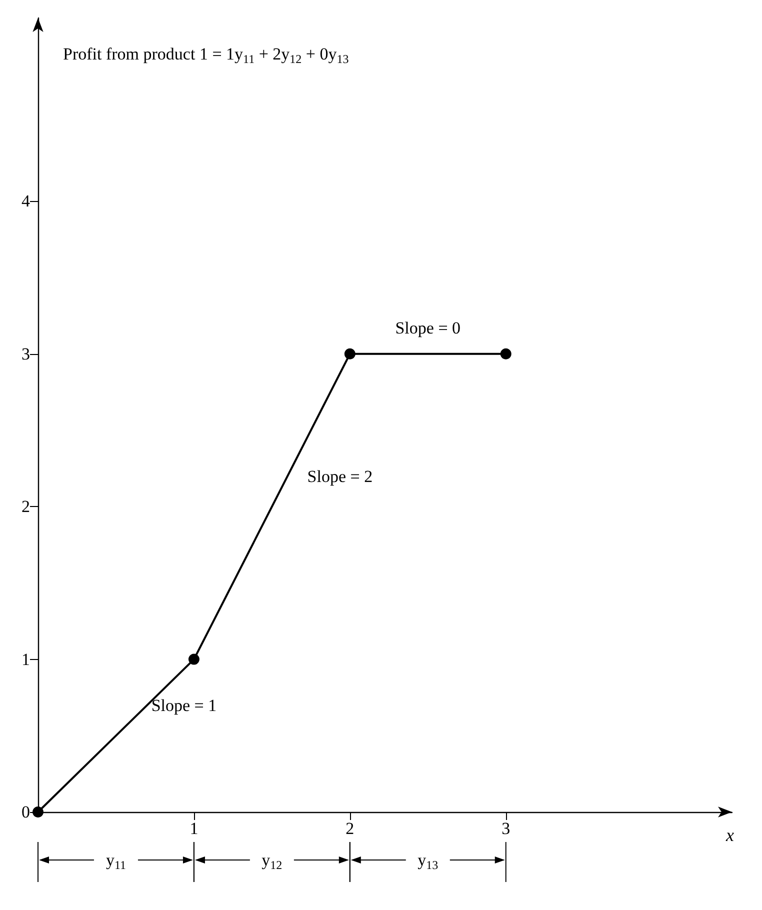 The height and width of the screenshot is (910, 762). What do you see at coordinates (340, 476) in the screenshot?
I see `annotation: Slope = 2` at bounding box center [340, 476].